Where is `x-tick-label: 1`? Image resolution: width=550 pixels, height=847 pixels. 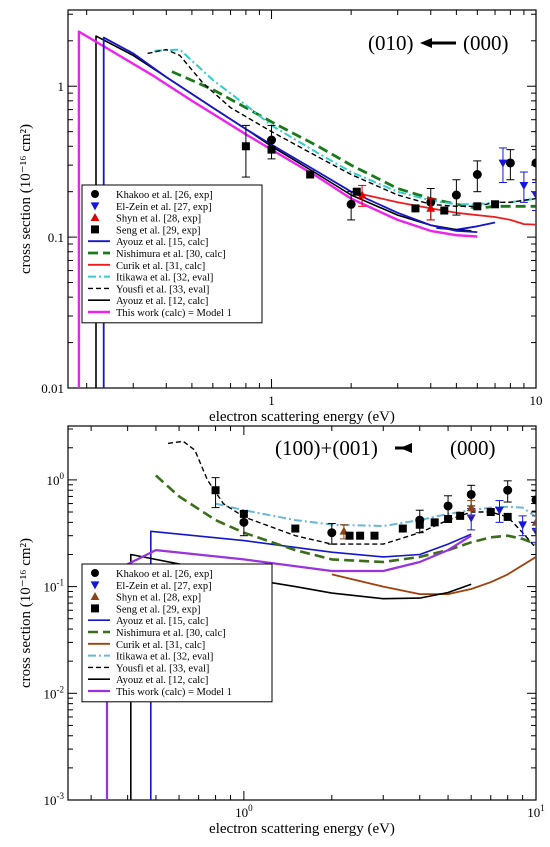 x-tick-label: 1 is located at coordinates (271, 400).